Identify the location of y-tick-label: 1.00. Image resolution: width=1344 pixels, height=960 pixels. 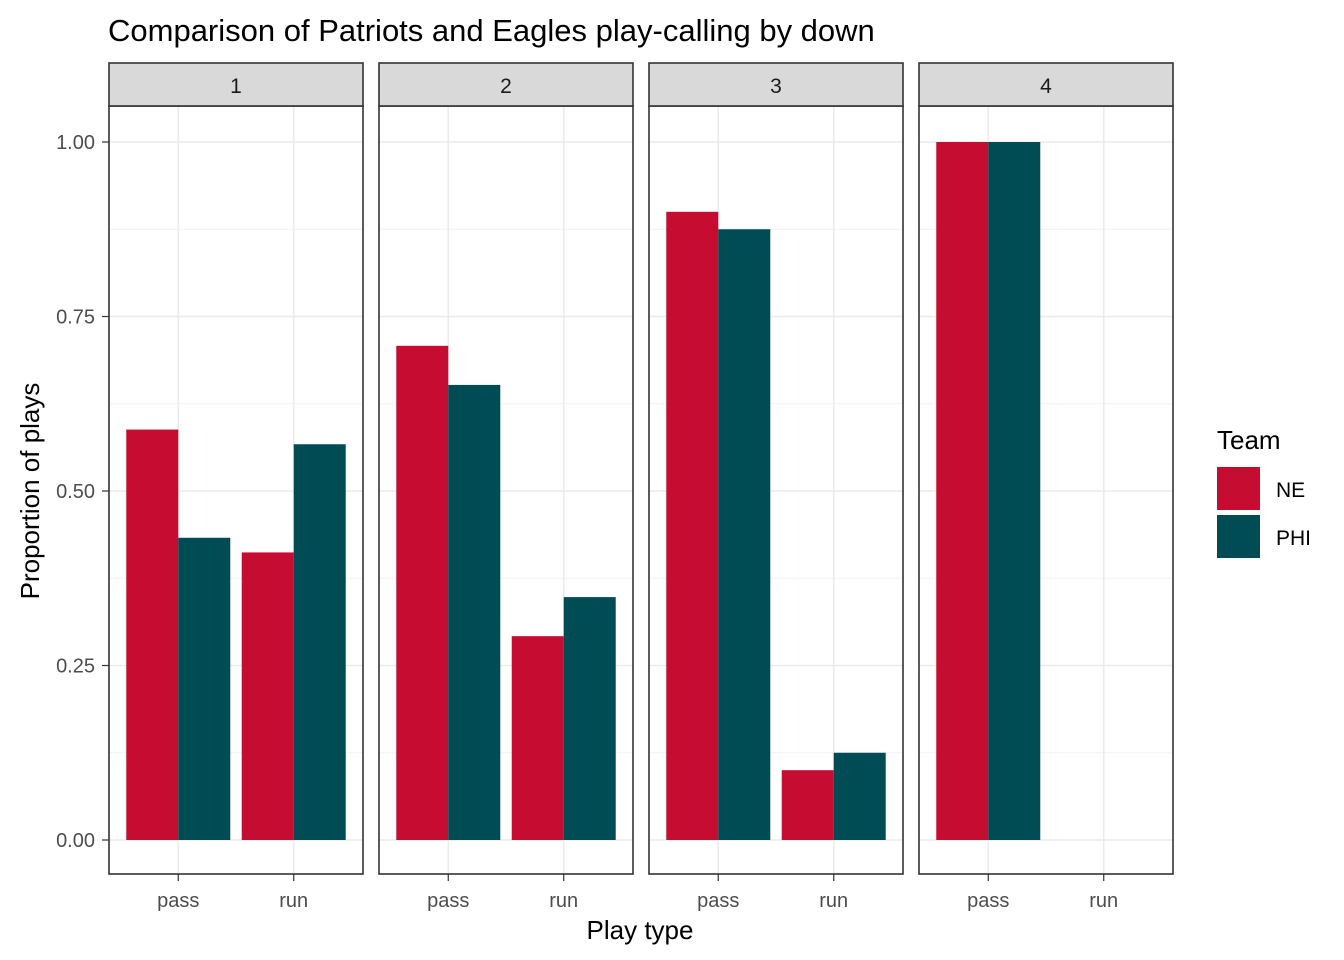
(75, 143).